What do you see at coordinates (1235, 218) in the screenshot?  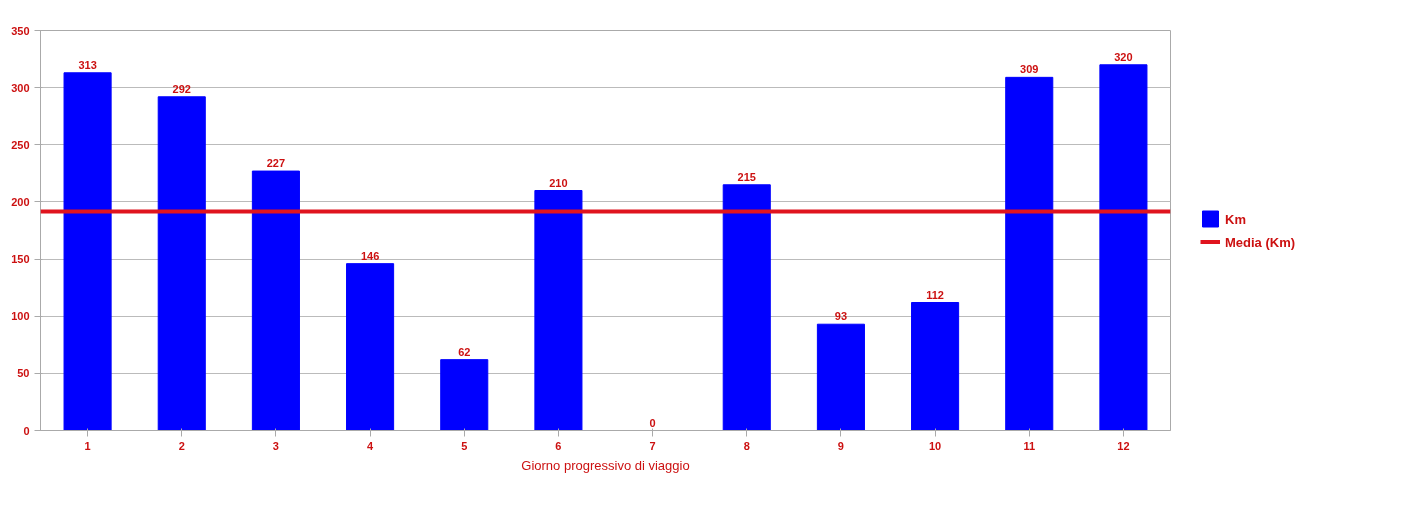 I see `legend-label: Km` at bounding box center [1235, 218].